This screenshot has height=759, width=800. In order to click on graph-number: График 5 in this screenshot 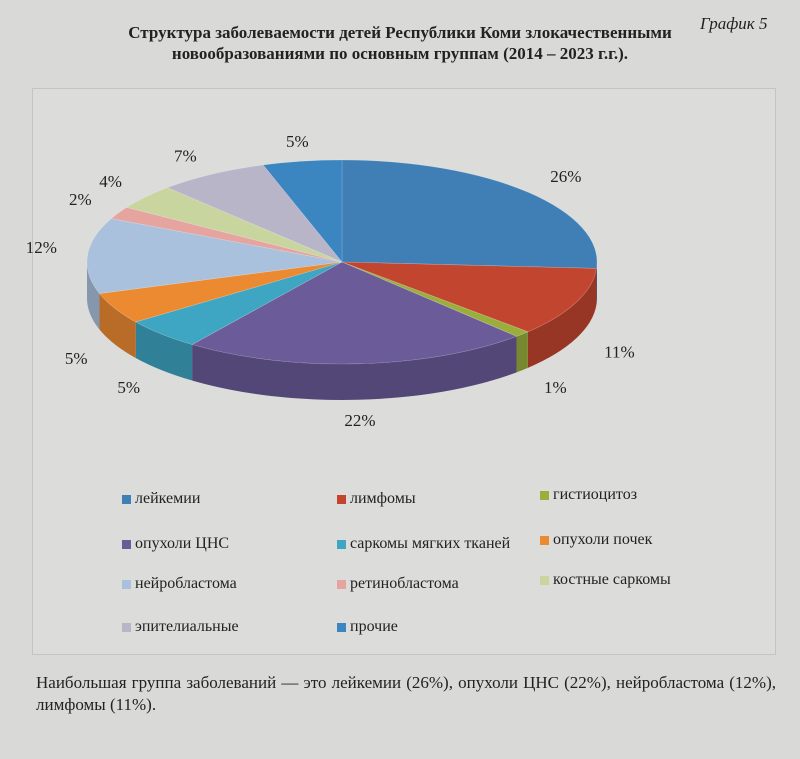, I will do `click(734, 23)`.